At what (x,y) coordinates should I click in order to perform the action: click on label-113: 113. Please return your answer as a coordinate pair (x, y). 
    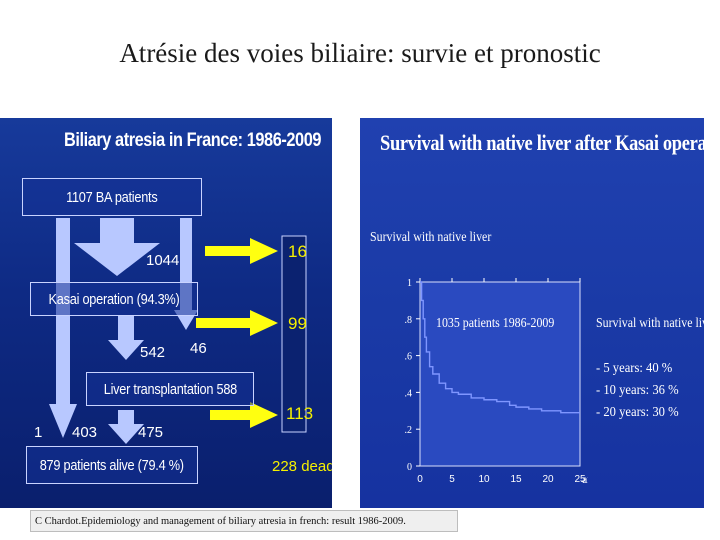
    Looking at the image, I should click on (300, 413).